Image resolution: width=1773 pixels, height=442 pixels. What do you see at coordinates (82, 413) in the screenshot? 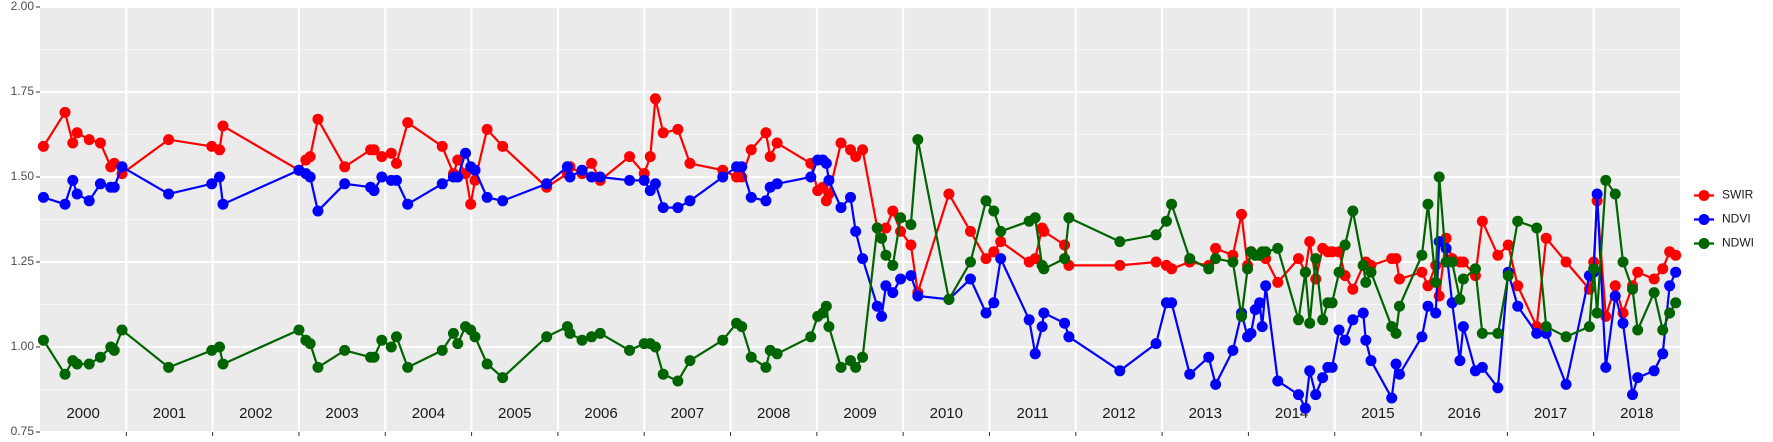
I see `year-label: 2000` at bounding box center [82, 413].